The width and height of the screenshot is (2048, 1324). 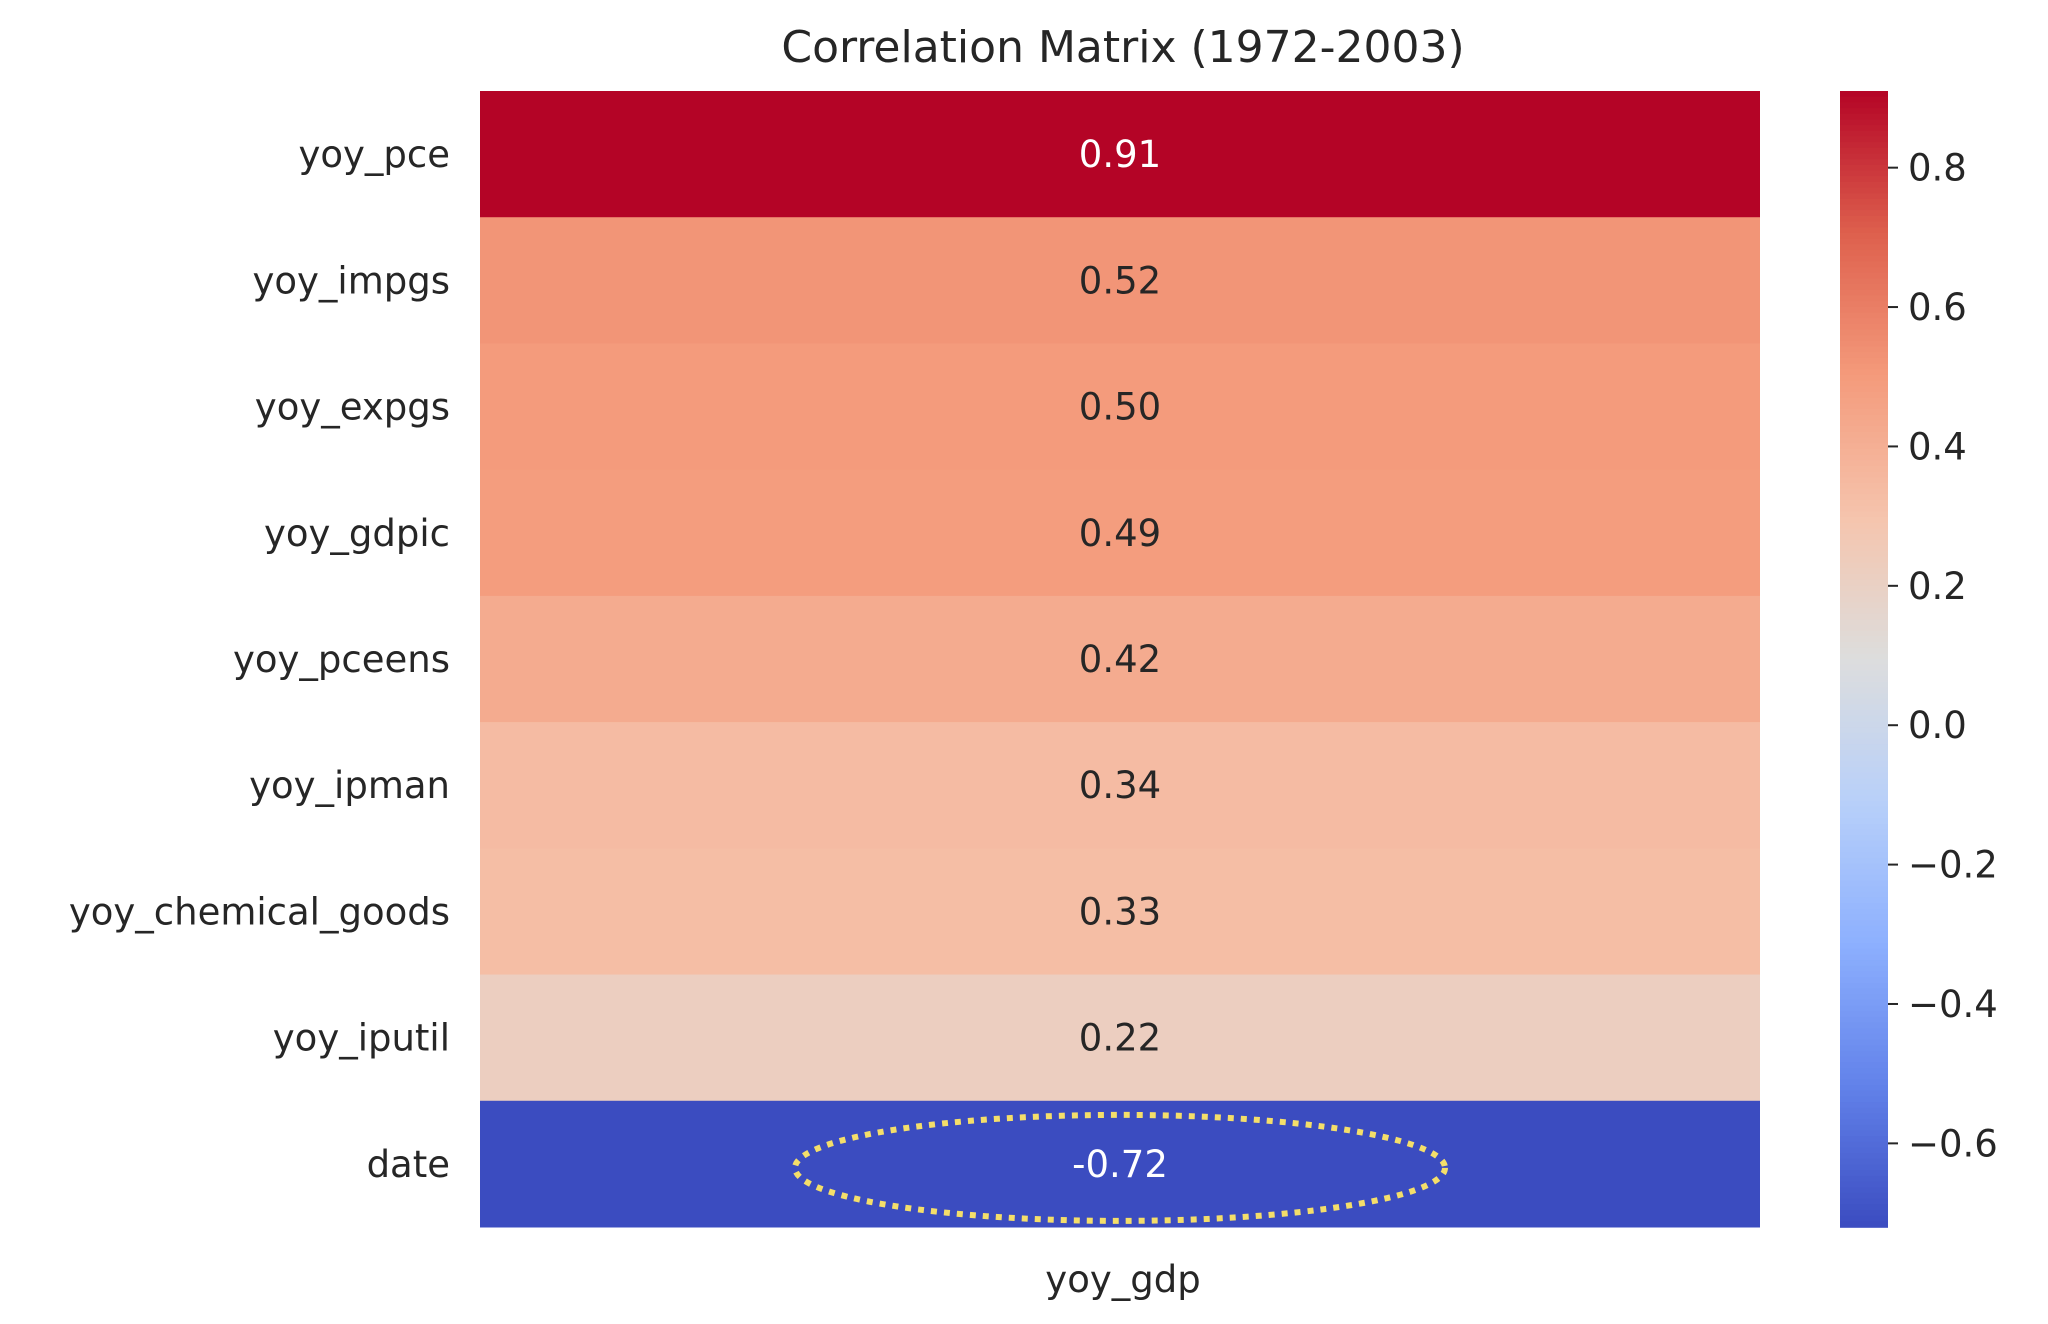 I want to click on cell-value-label: 0.42, so click(x=1120, y=659).